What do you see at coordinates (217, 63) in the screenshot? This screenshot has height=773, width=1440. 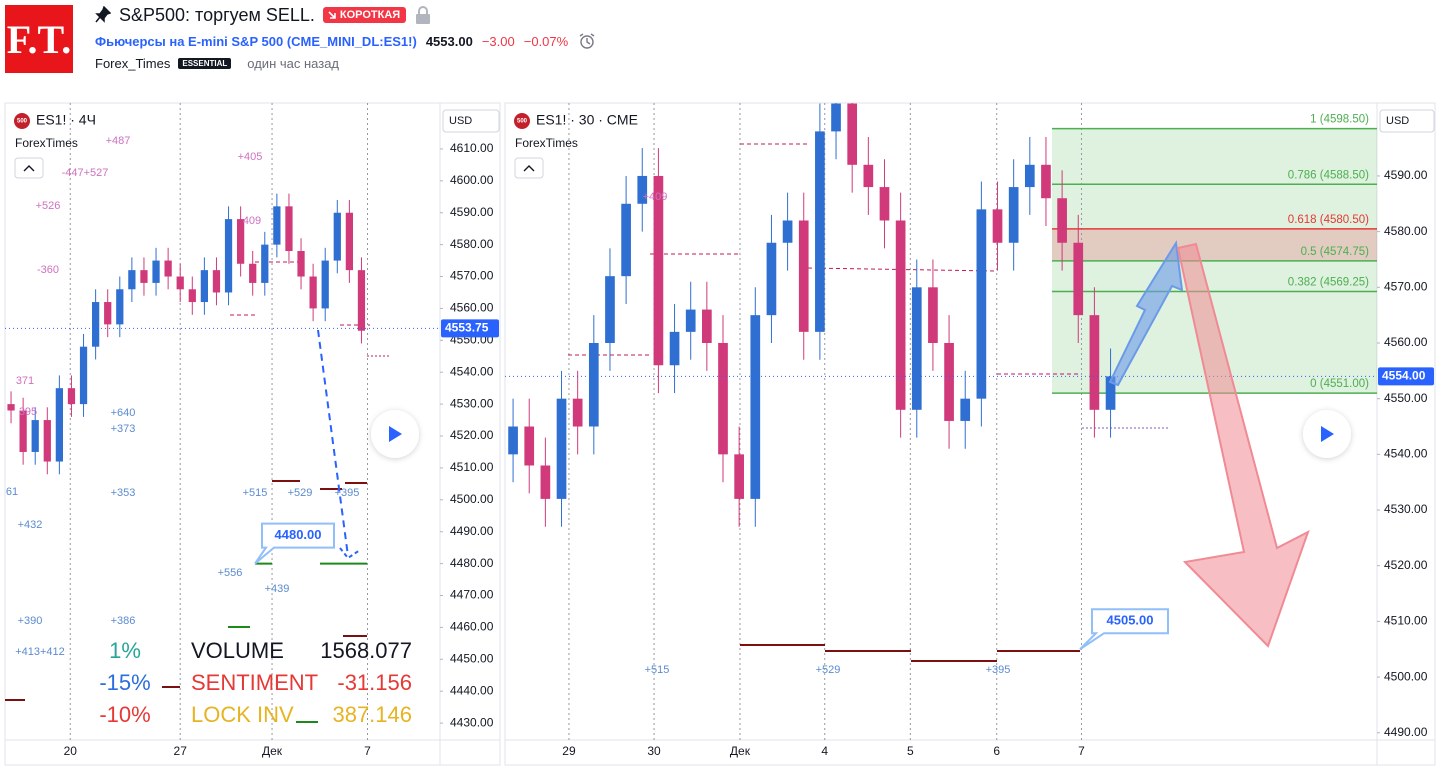 I see `author-row: Forex_Times ESSENTIAL один час назад` at bounding box center [217, 63].